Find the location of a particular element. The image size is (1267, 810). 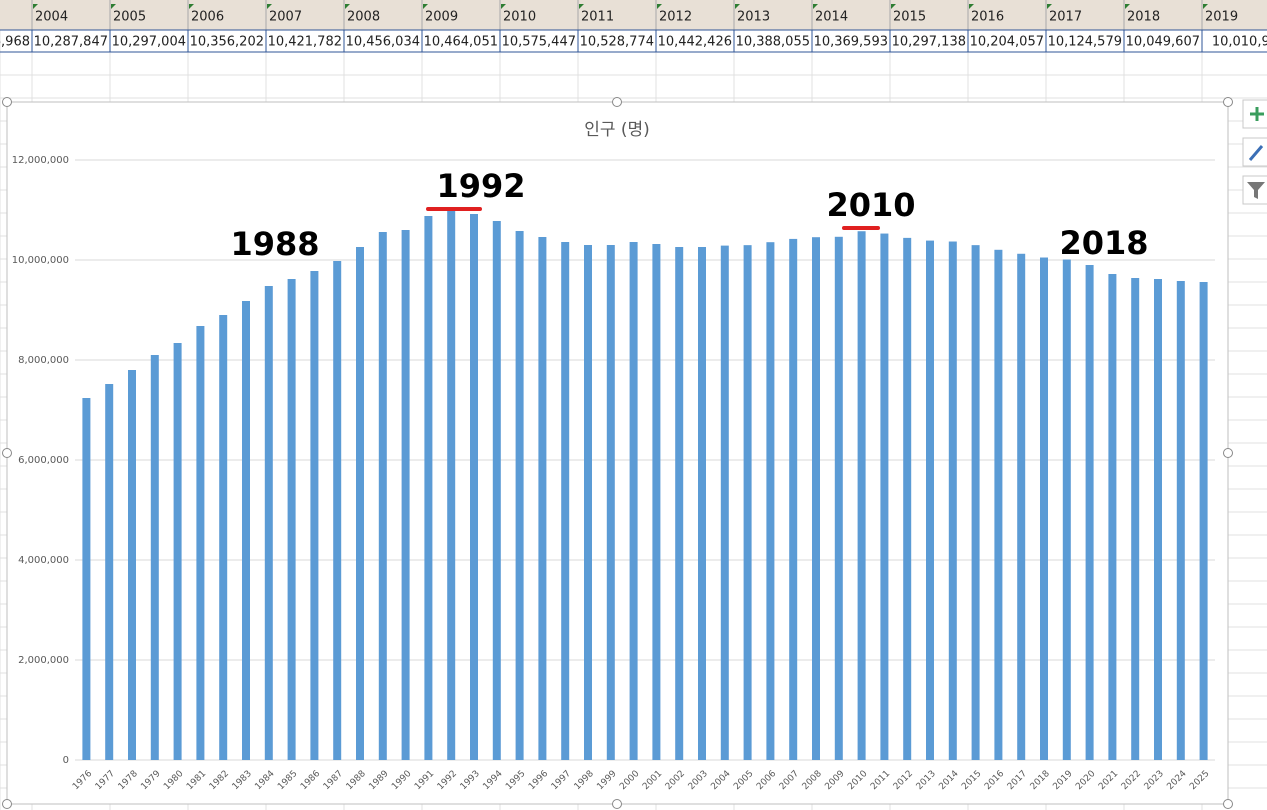

header-cell: 2005 is located at coordinates (129, 17).